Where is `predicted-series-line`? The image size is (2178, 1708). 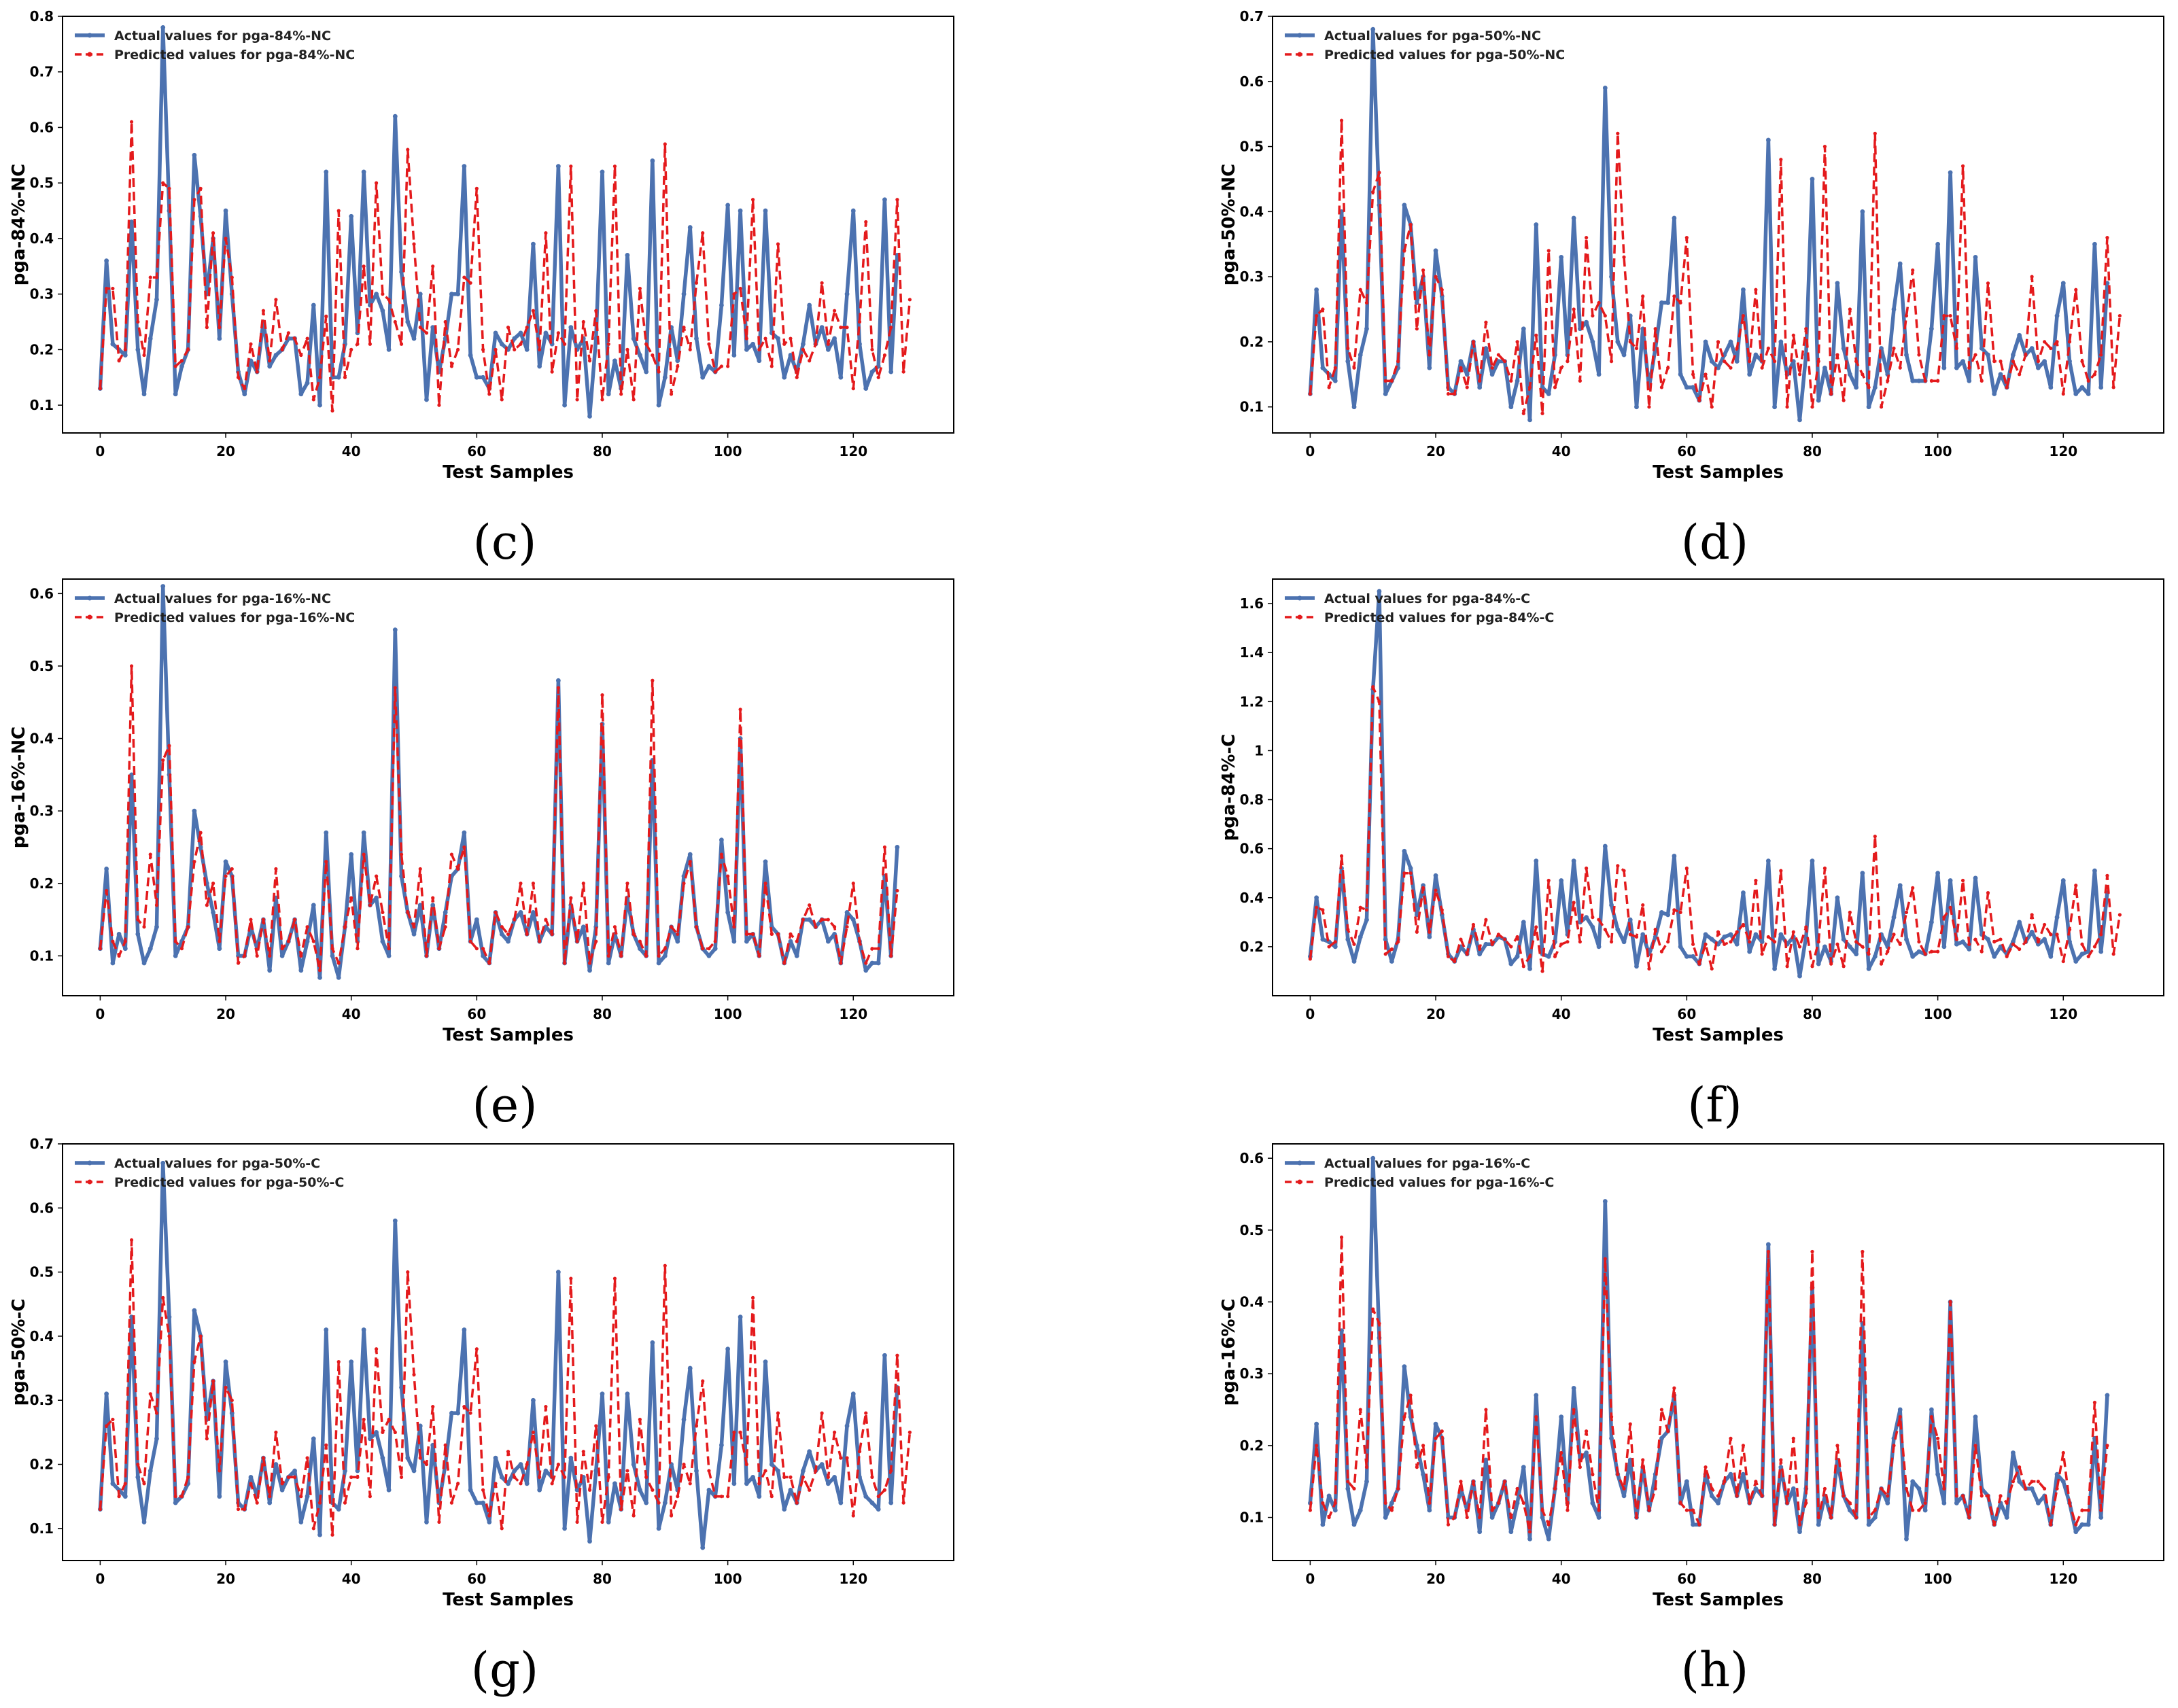
predicted-series-line is located at coordinates (1715, 267).